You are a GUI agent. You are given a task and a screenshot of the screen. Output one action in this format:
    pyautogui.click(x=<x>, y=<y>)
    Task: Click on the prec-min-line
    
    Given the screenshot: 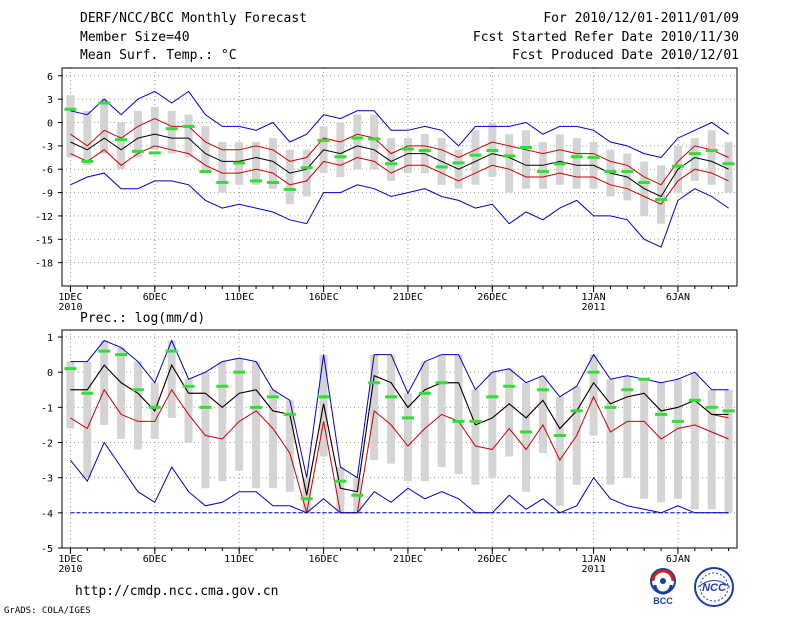 What is the action you would take?
    pyautogui.click(x=399, y=477)
    